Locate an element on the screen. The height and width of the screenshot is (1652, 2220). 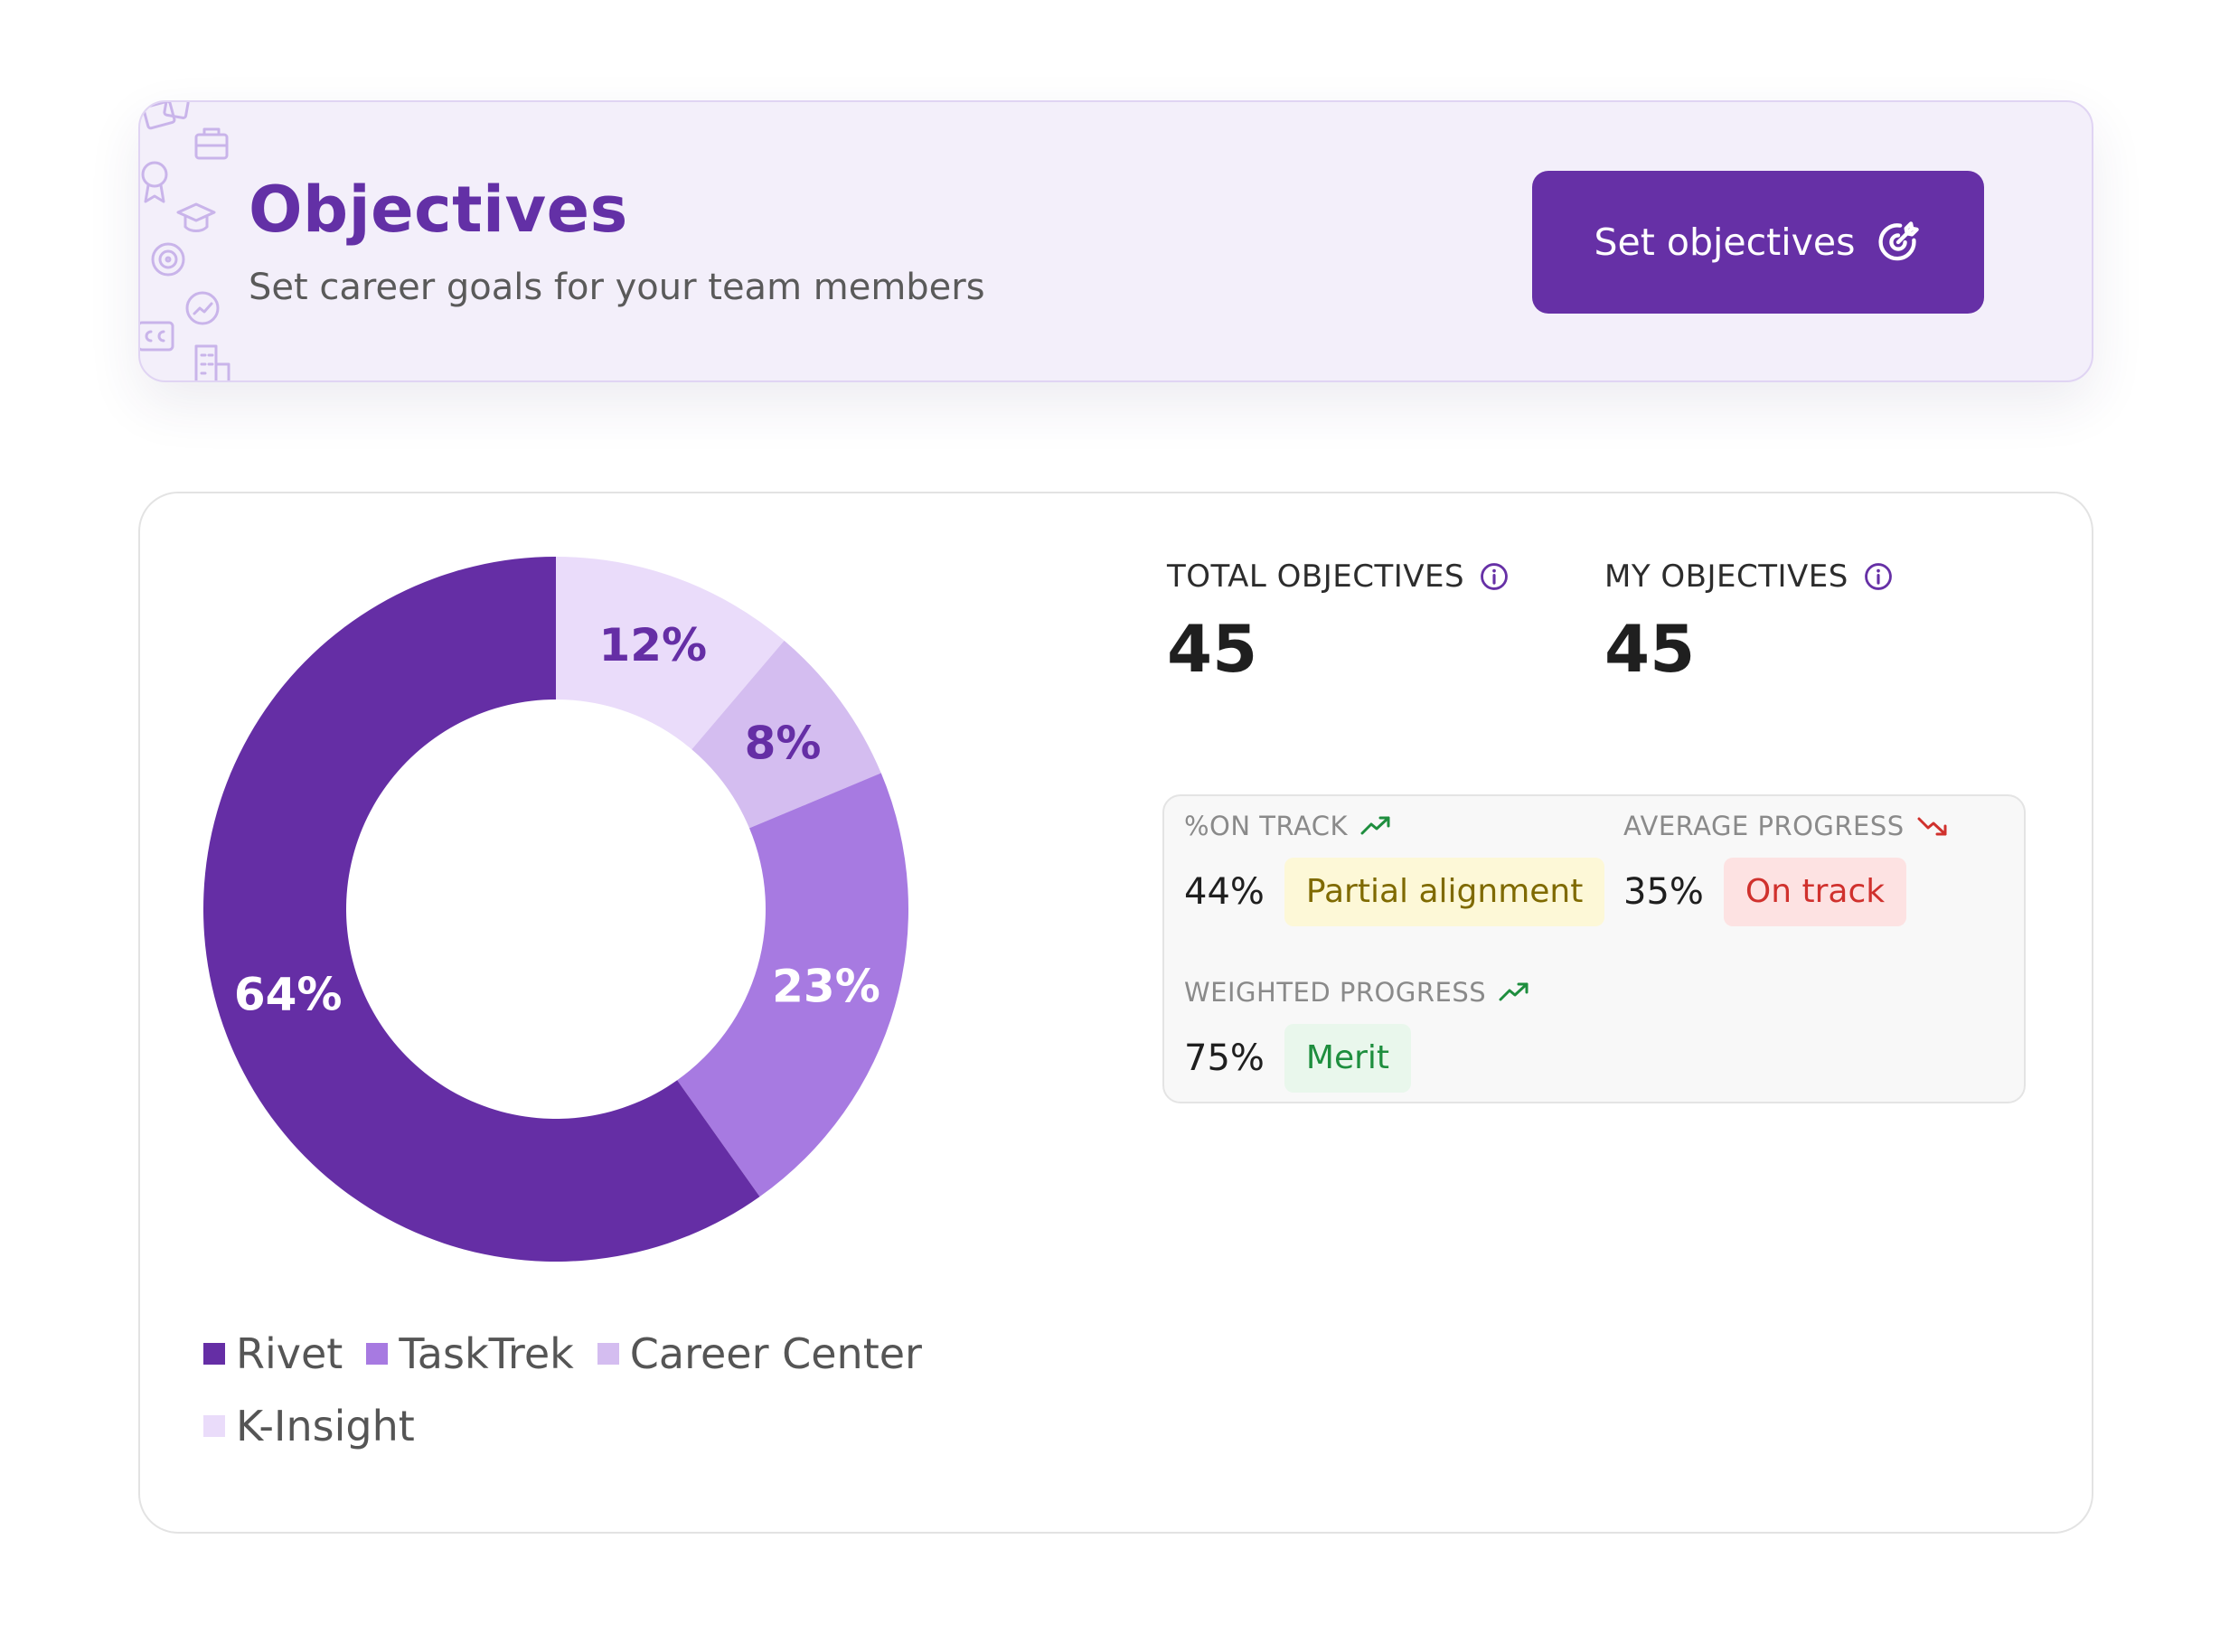
donut-slice-rivet is located at coordinates (481, 909).